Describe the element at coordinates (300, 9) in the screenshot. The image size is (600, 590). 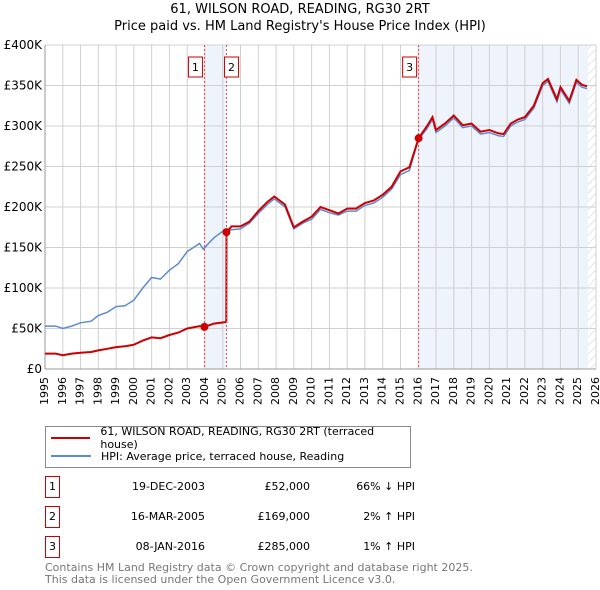
I see `chart-title: 61, WILSON ROAD, READING, RG30 2RT` at that location.